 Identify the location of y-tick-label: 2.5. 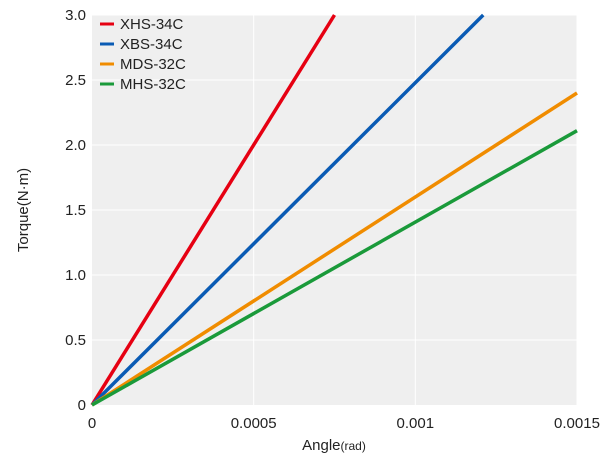
(75, 80).